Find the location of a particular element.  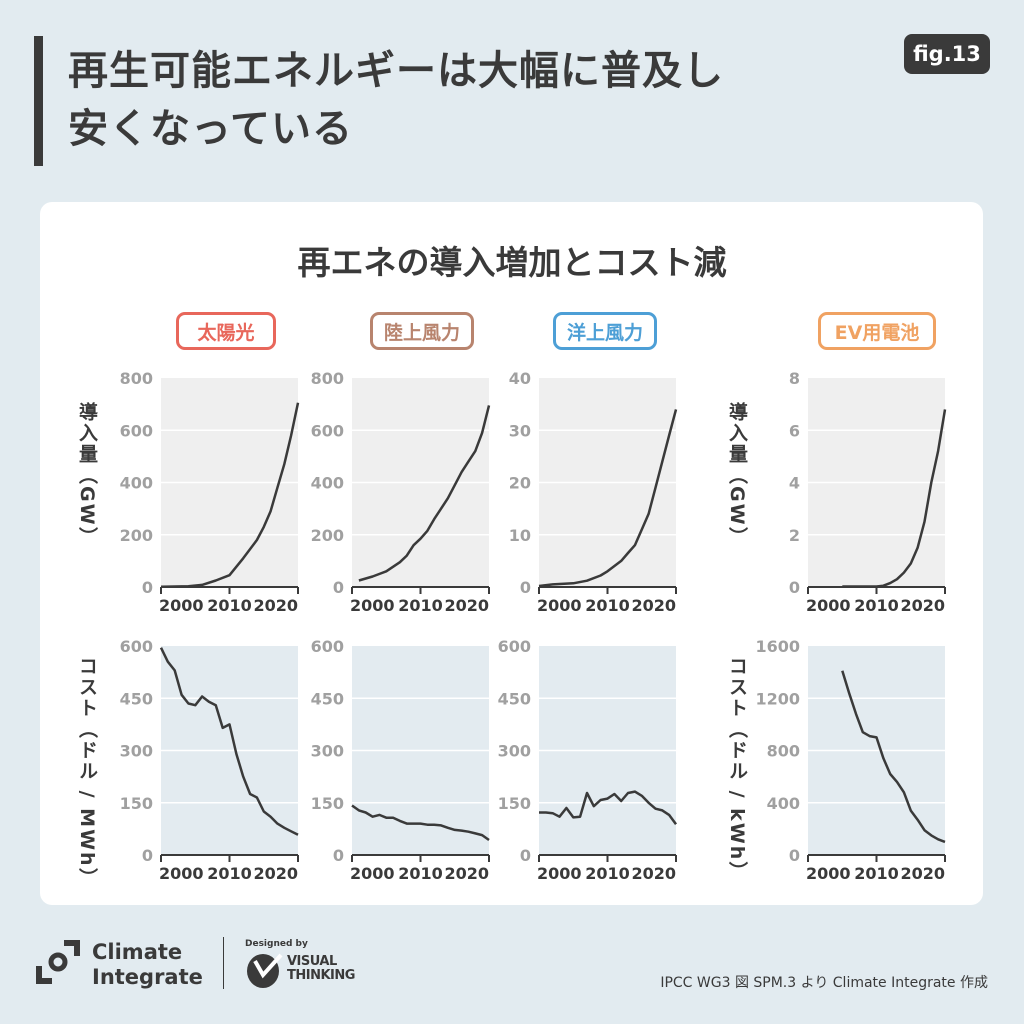

chart-install-0: 0 200 400 600 800 2000 2010 2020 is located at coordinates (210, 492).